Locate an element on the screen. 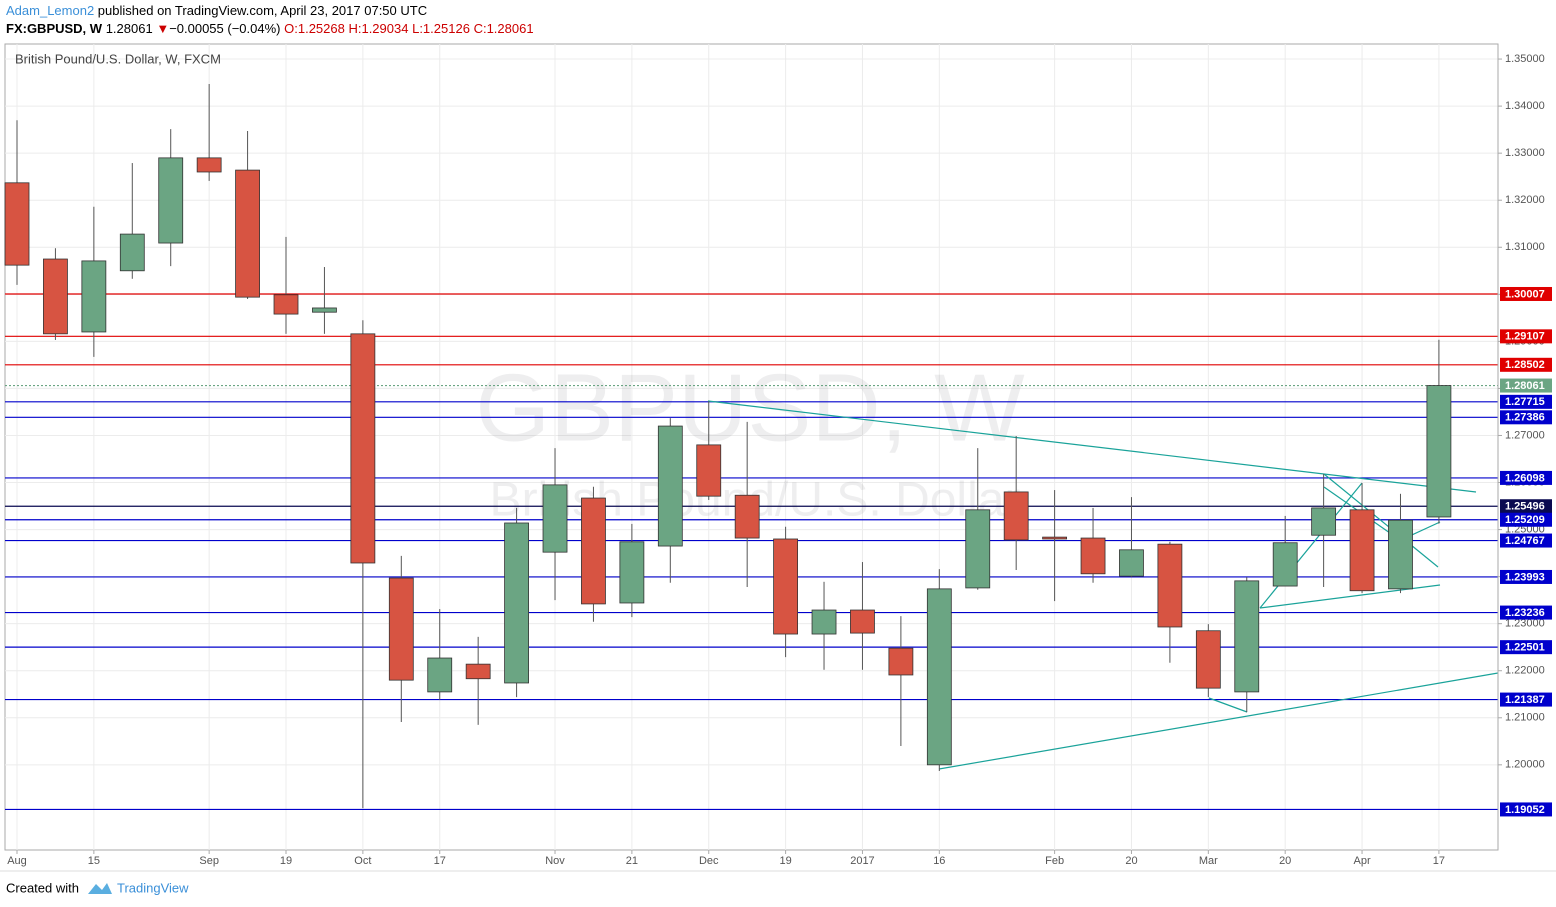 Image resolution: width=1556 pixels, height=907 pixels. x-tick-label: Apr is located at coordinates (1361, 861).